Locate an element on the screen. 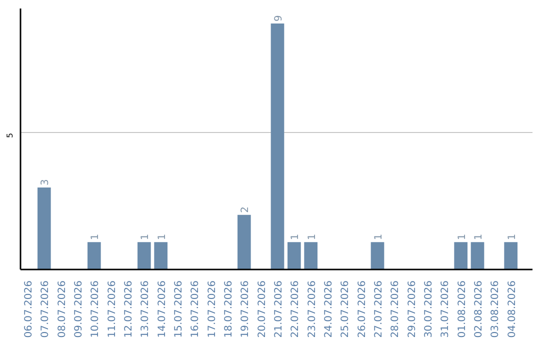 This screenshot has height=340, width=540. x-tick-label: 17.07.2026 is located at coordinates (212, 309).